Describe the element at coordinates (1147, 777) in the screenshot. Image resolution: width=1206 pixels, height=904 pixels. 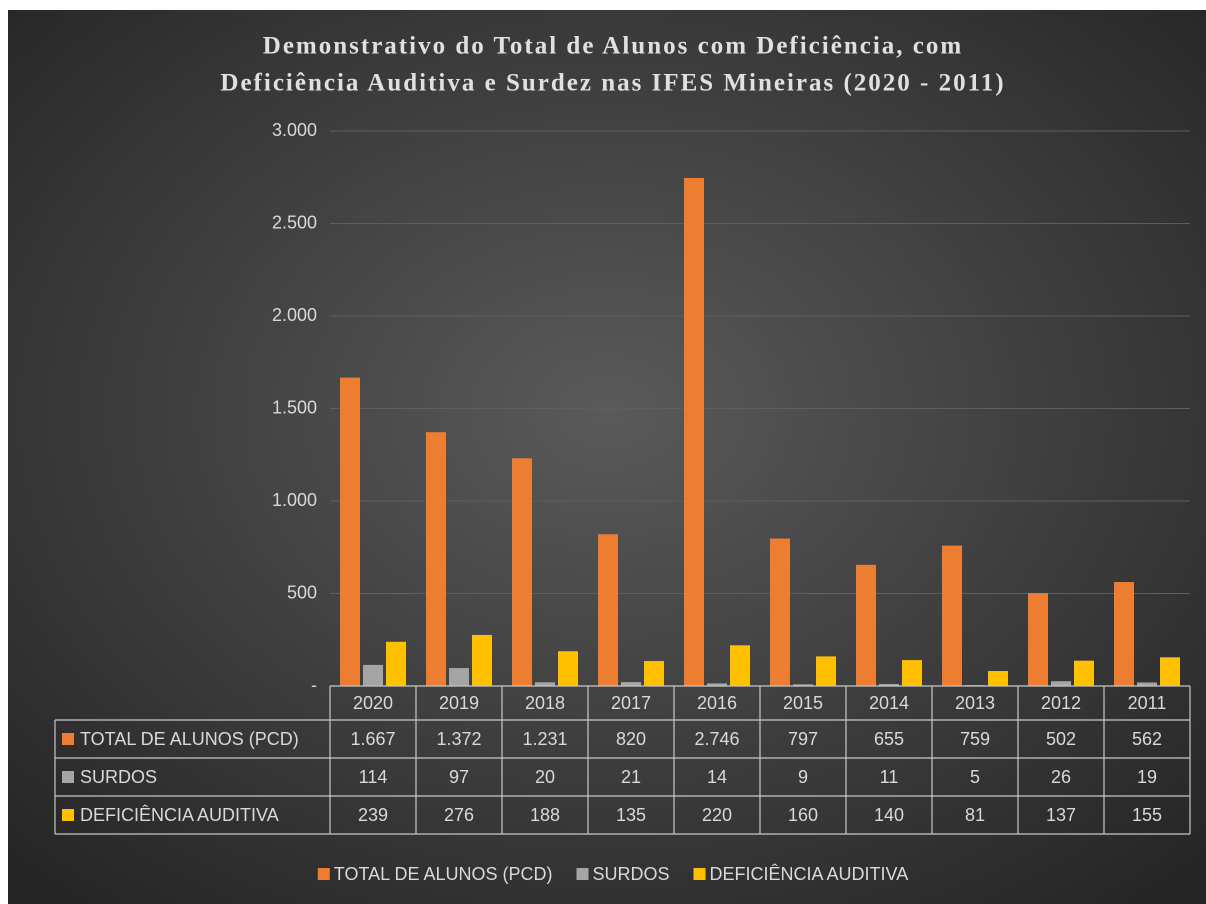
I see `data-label: 19` at that location.